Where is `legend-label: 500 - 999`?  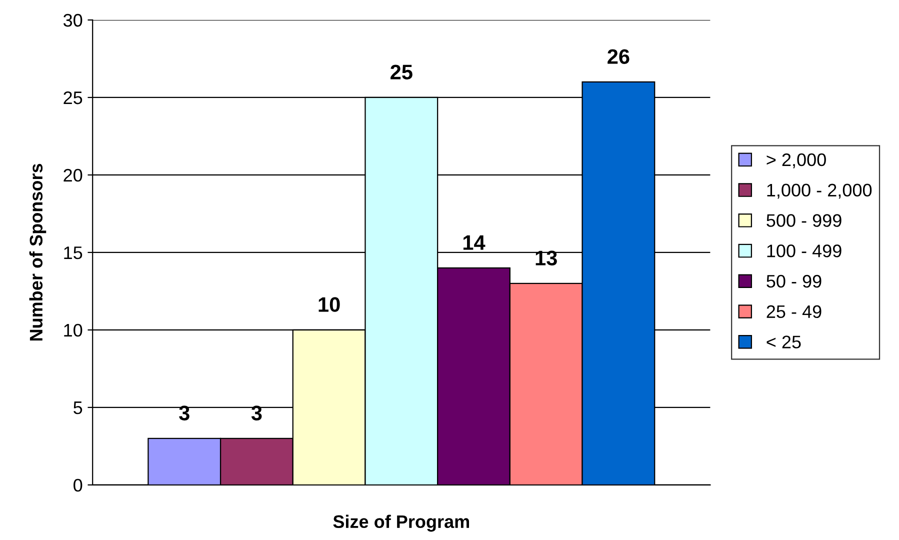 legend-label: 500 - 999 is located at coordinates (804, 220).